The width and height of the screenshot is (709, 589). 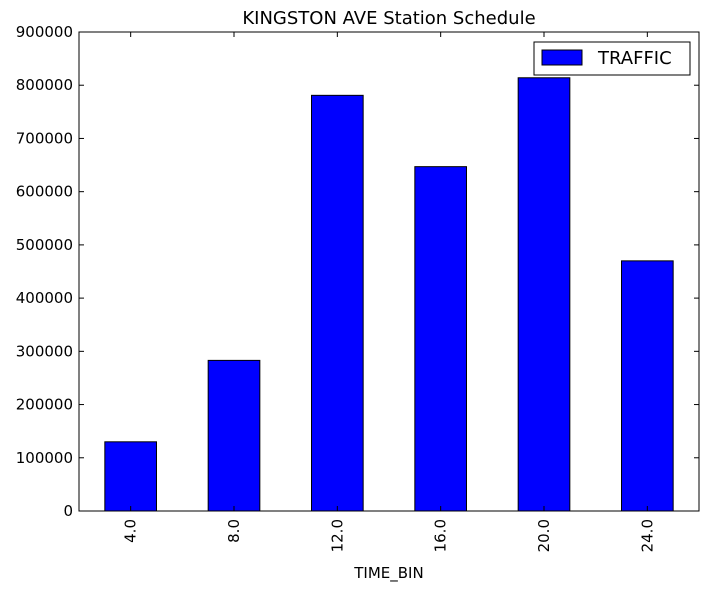 I want to click on legend-label: TRAFFIC, so click(x=634, y=58).